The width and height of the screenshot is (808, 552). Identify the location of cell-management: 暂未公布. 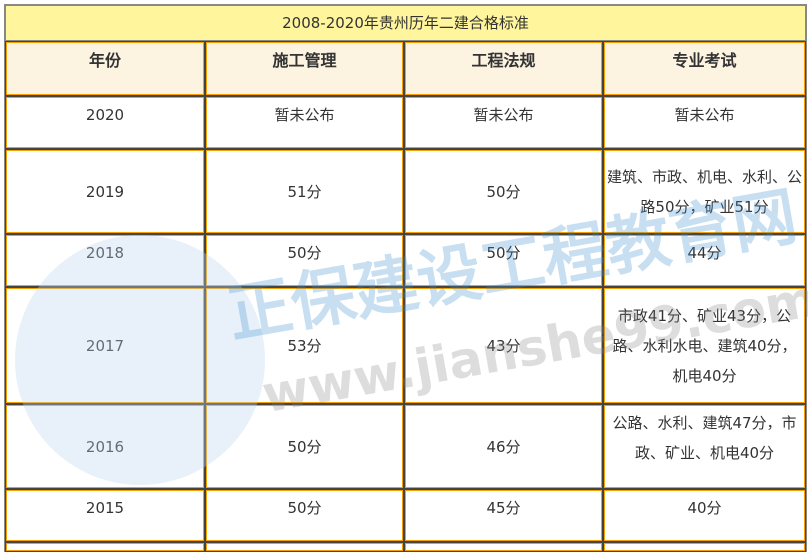
(304, 122).